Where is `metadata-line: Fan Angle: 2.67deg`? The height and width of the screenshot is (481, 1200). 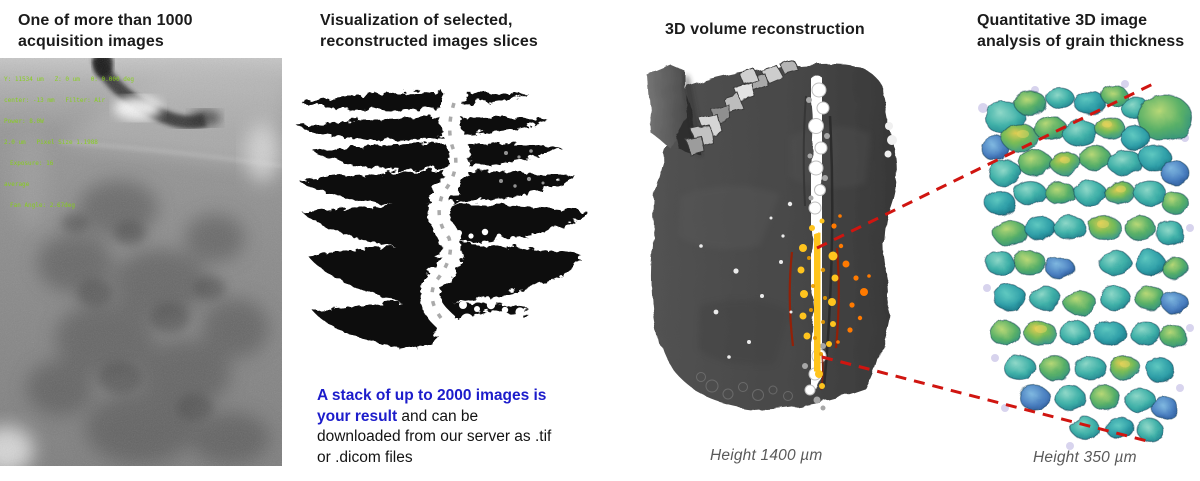 metadata-line: Fan Angle: 2.67deg is located at coordinates (43, 205).